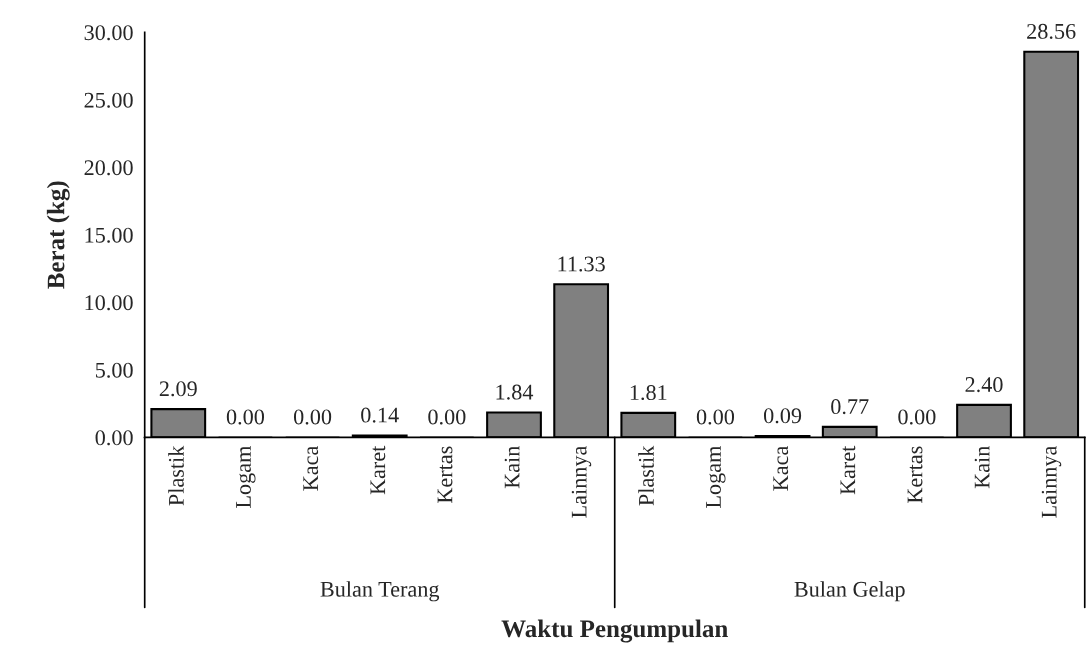 This screenshot has width=1088, height=645. I want to click on data-label: 1.81, so click(648, 393).